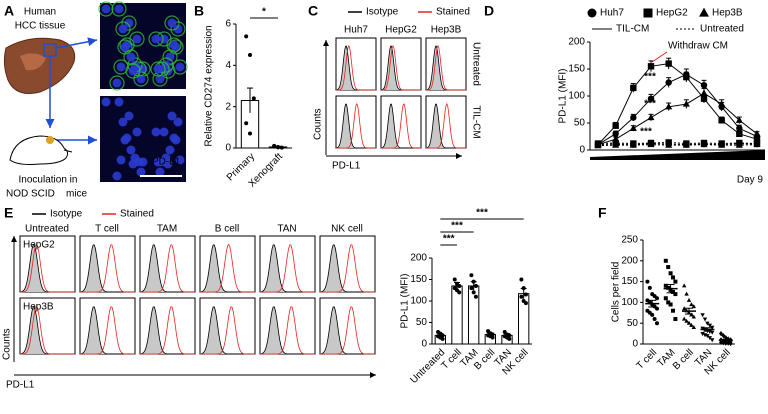 The width and height of the screenshot is (768, 414). I want to click on legend-label: Isotype, so click(66, 214).